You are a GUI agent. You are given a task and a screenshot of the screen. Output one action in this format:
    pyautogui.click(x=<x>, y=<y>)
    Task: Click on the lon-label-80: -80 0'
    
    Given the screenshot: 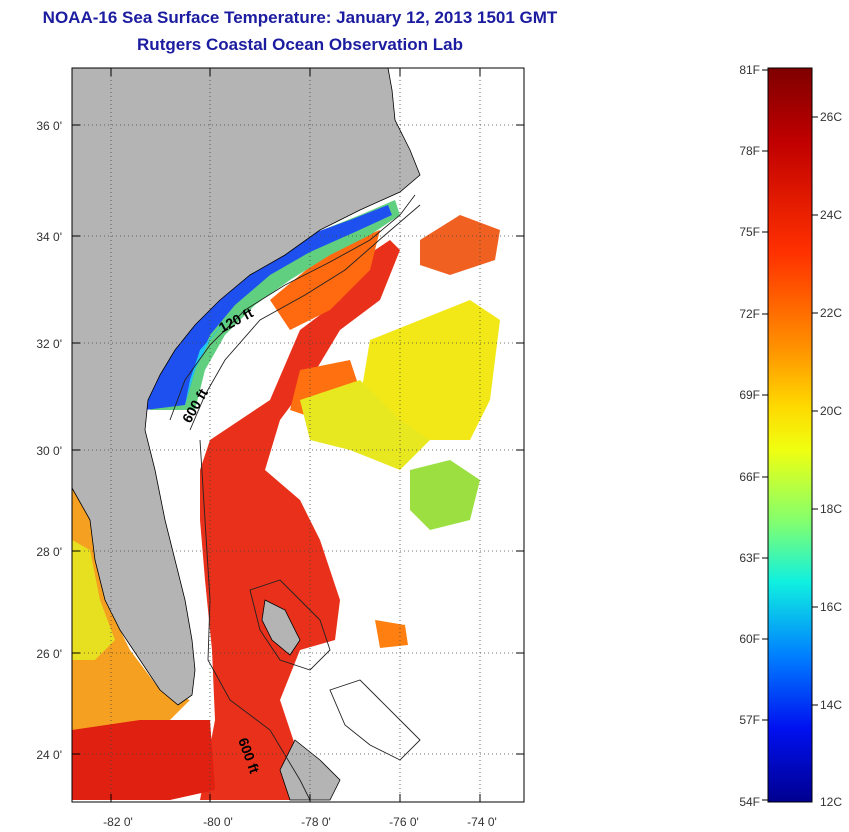 What is the action you would take?
    pyautogui.click(x=218, y=822)
    